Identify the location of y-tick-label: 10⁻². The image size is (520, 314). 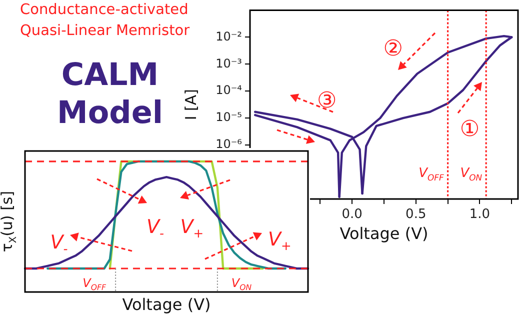
(229, 36).